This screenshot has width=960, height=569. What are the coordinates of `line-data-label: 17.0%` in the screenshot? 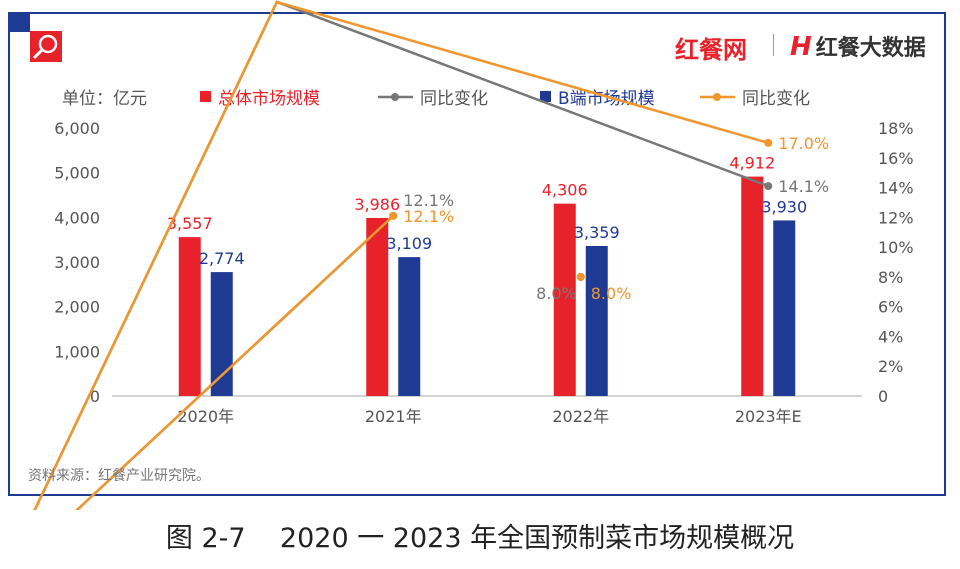 It's located at (803, 143).